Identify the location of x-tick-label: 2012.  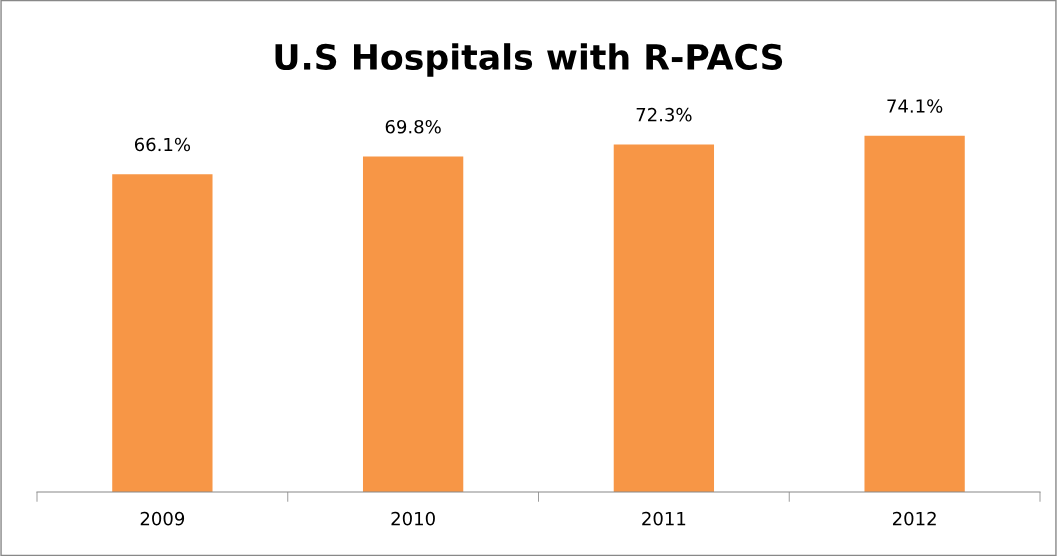
(914, 518).